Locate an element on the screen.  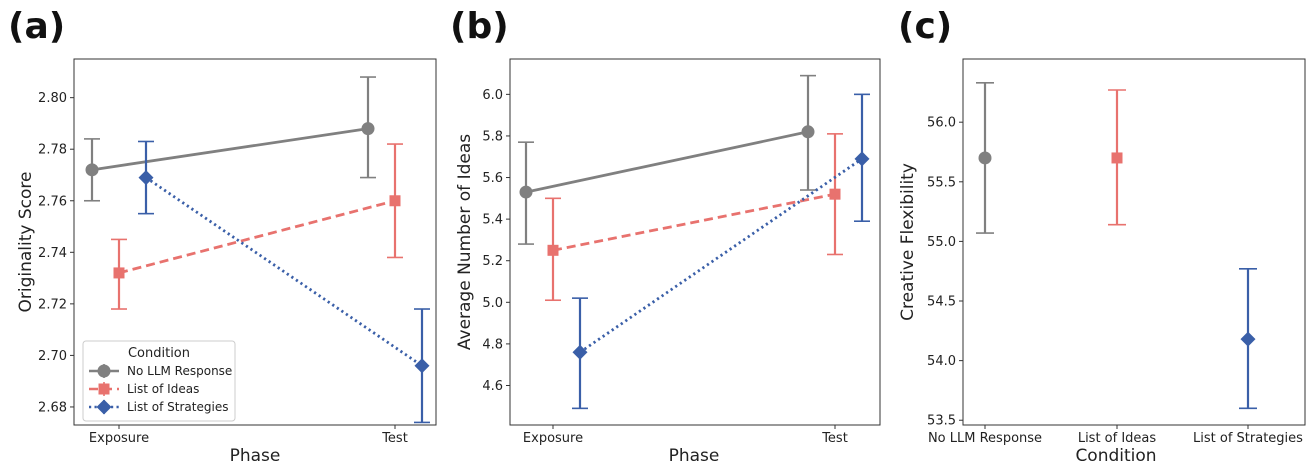
panel-c-ytick-label: 54.5 is located at coordinates (941, 302).